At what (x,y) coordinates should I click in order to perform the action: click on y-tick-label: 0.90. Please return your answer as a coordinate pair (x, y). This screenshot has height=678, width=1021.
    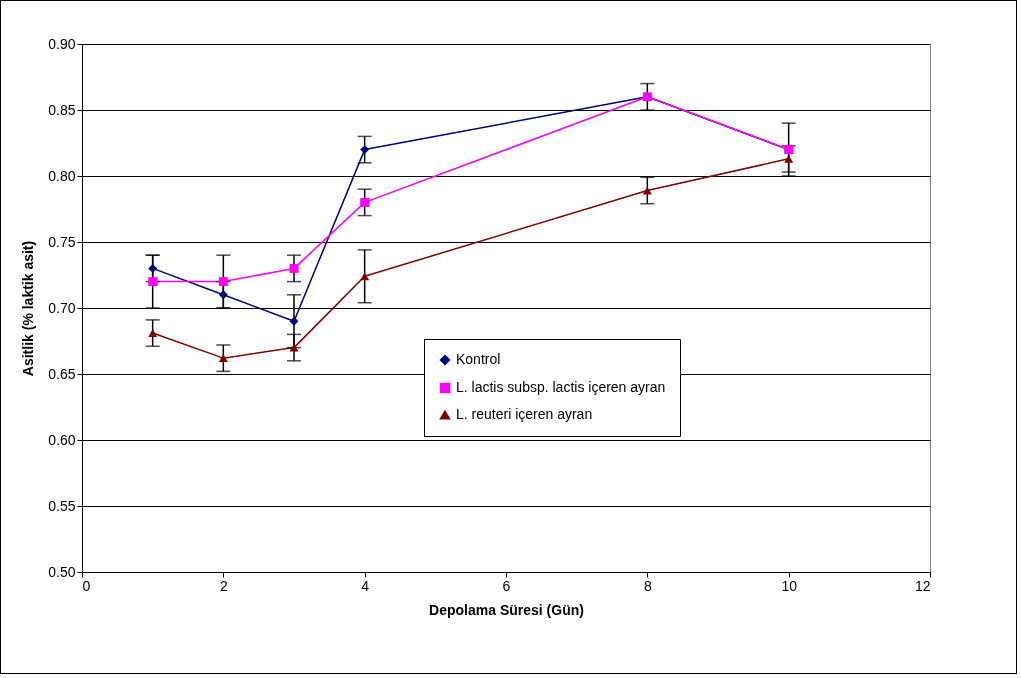
    Looking at the image, I should click on (62, 43).